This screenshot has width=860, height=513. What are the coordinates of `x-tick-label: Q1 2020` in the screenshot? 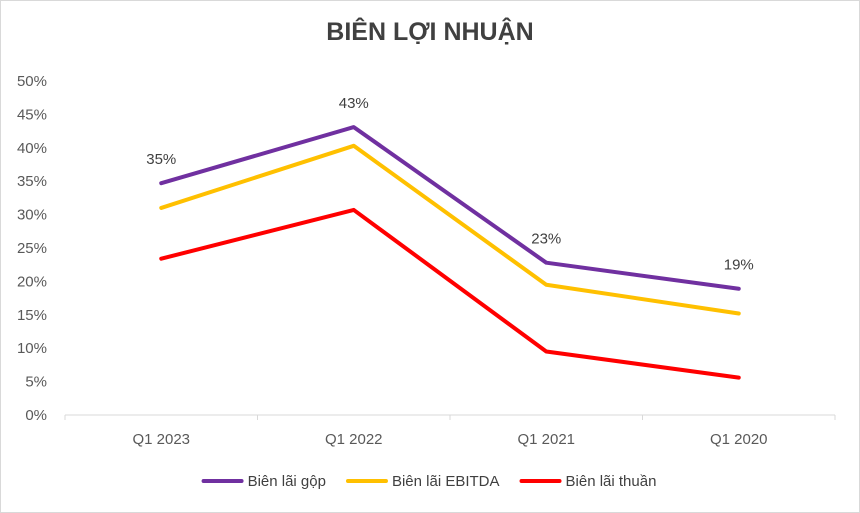 It's located at (739, 439).